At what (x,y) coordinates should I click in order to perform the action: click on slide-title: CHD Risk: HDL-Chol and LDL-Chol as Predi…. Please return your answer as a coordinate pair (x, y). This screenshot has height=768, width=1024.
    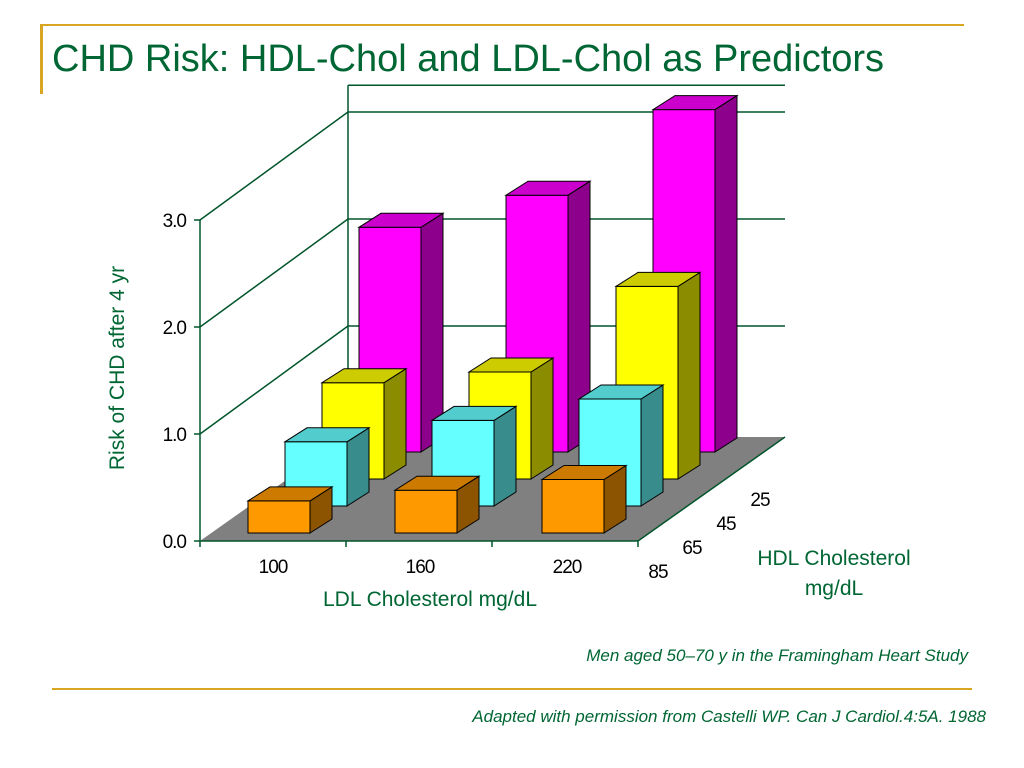
    Looking at the image, I should click on (468, 59).